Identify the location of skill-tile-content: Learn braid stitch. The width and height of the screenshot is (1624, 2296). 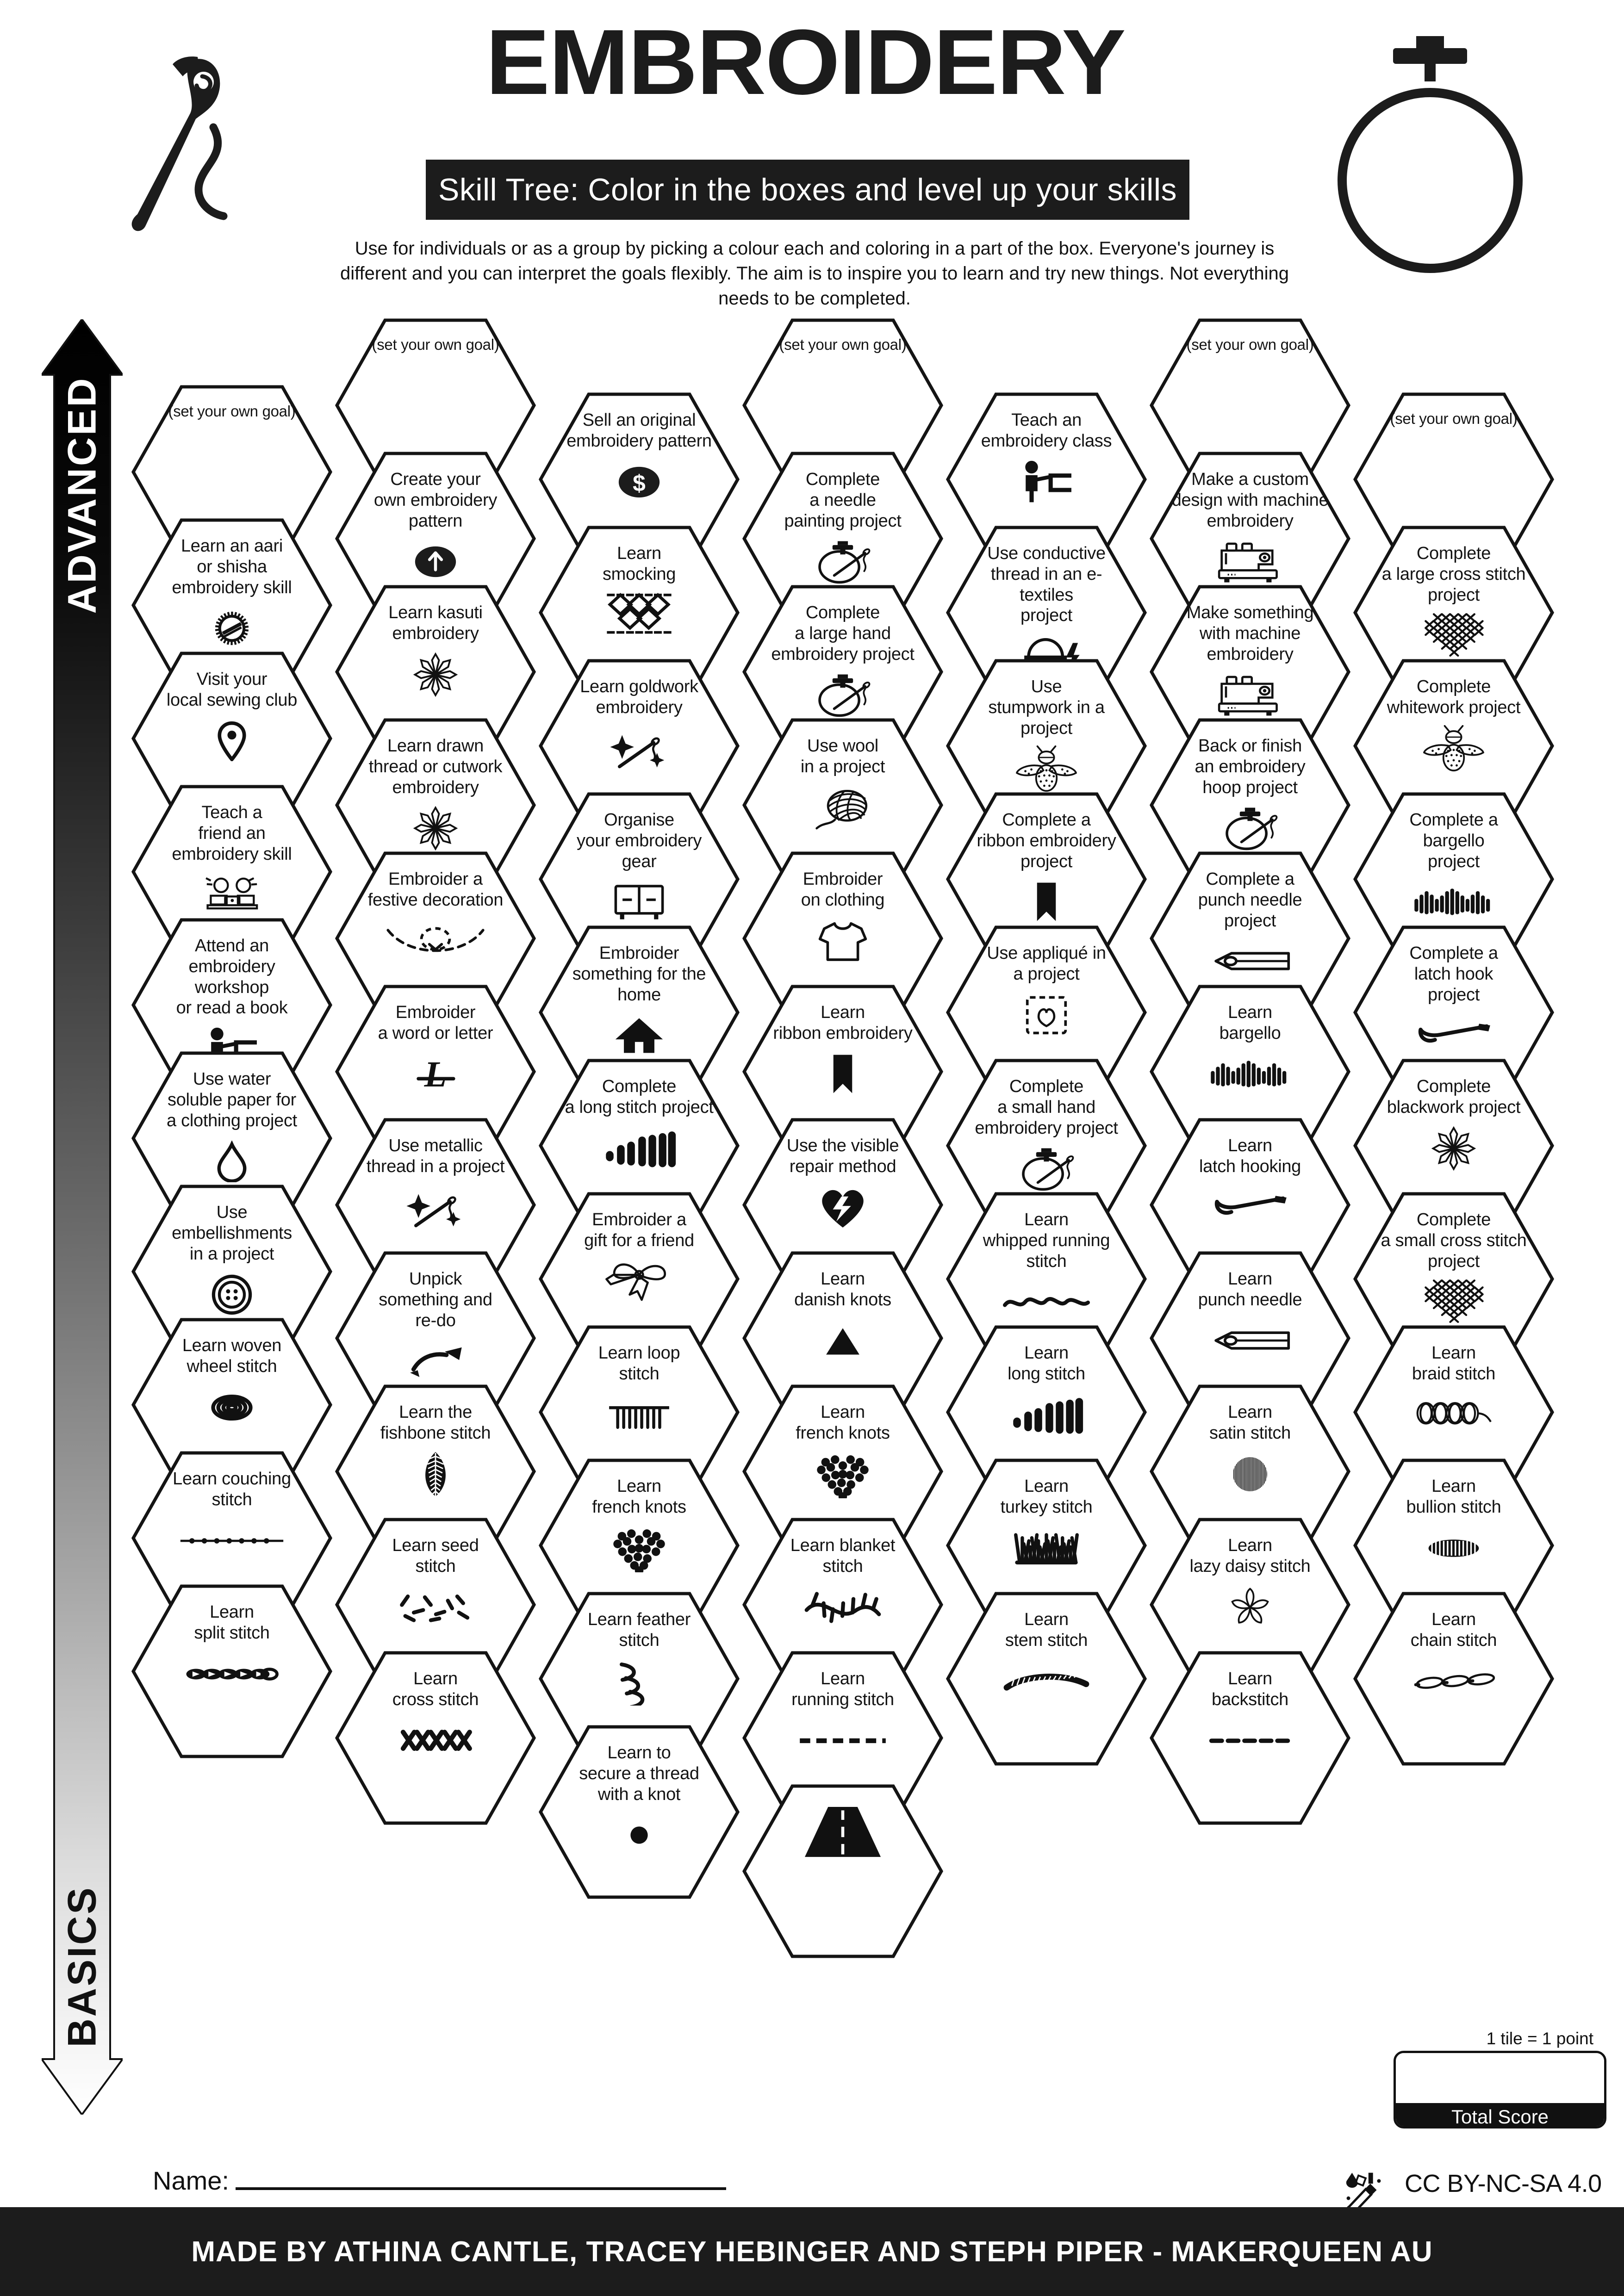
(1453, 1392).